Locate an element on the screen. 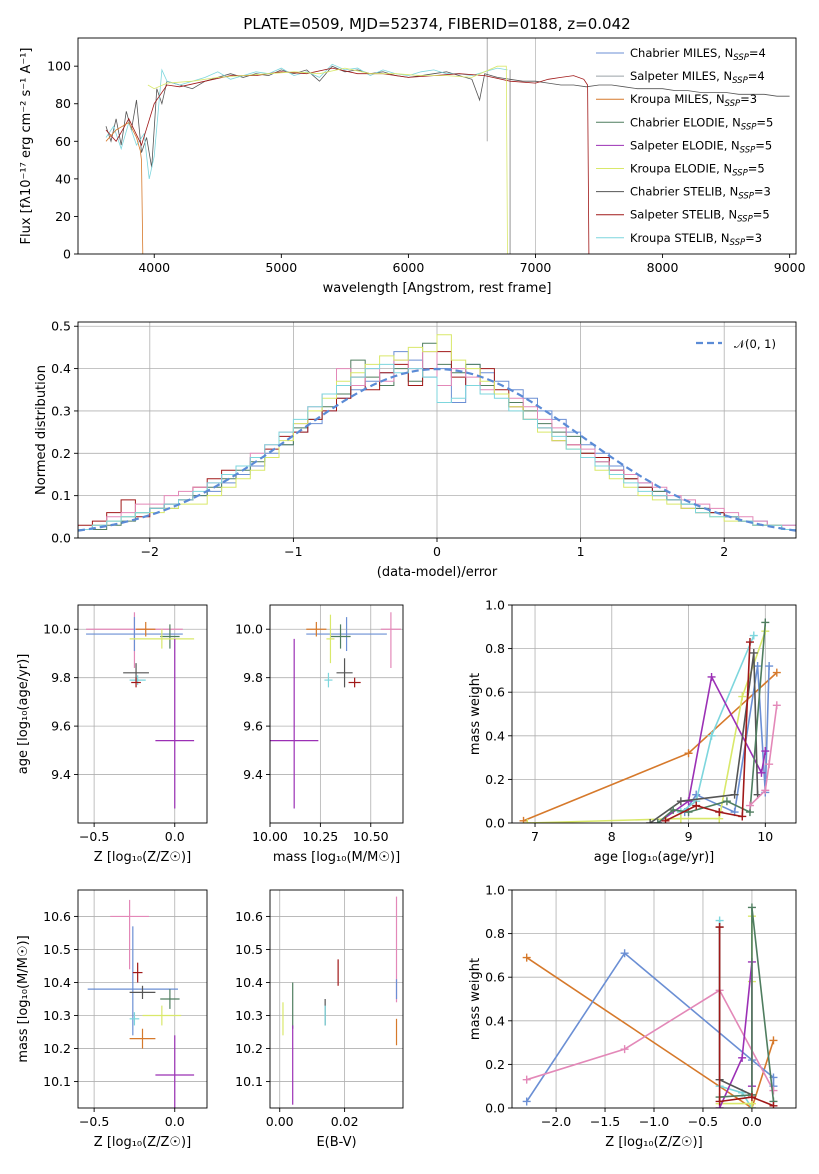  ebv-mass-xlabel: E(B-V) is located at coordinates (336, 1142).